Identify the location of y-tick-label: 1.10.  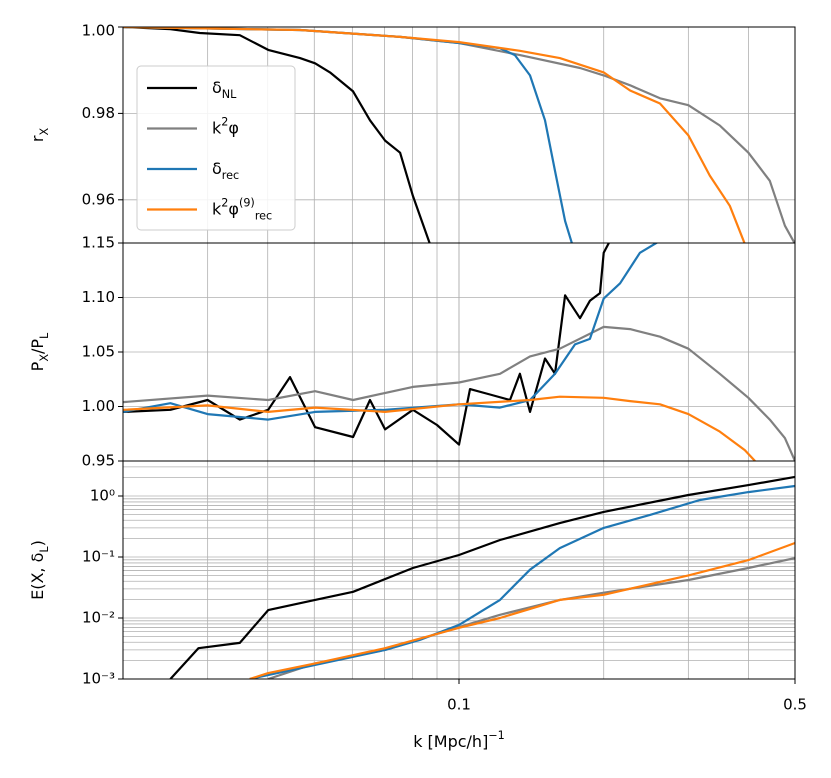
(98, 297).